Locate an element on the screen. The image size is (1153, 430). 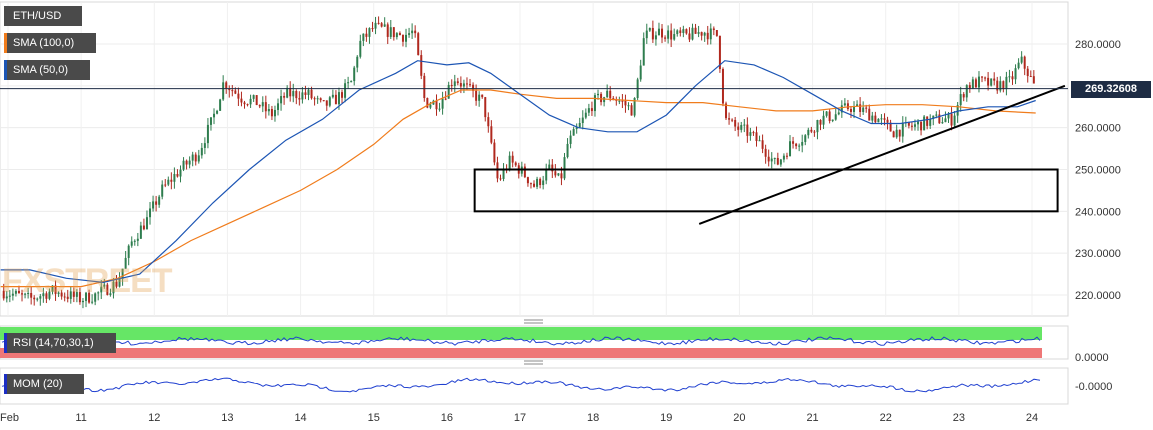
time-tick-label: 12 is located at coordinates (154, 418).